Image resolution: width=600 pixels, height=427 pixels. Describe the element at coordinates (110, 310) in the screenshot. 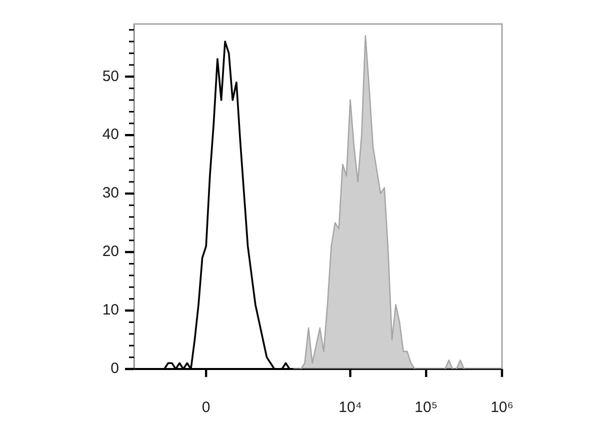

I see `y-tick-label: 10` at that location.